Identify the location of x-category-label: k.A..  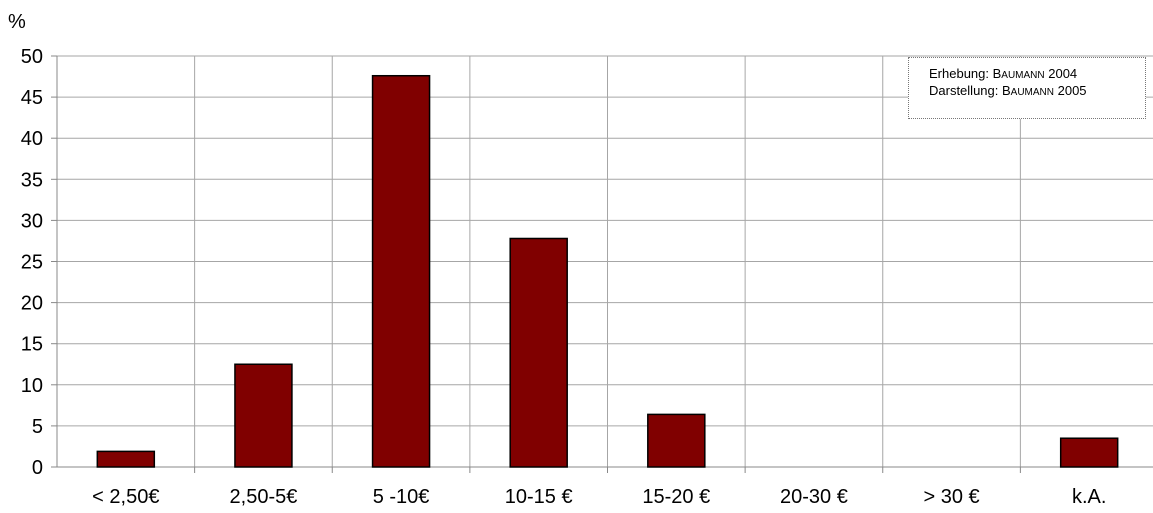
(1089, 497).